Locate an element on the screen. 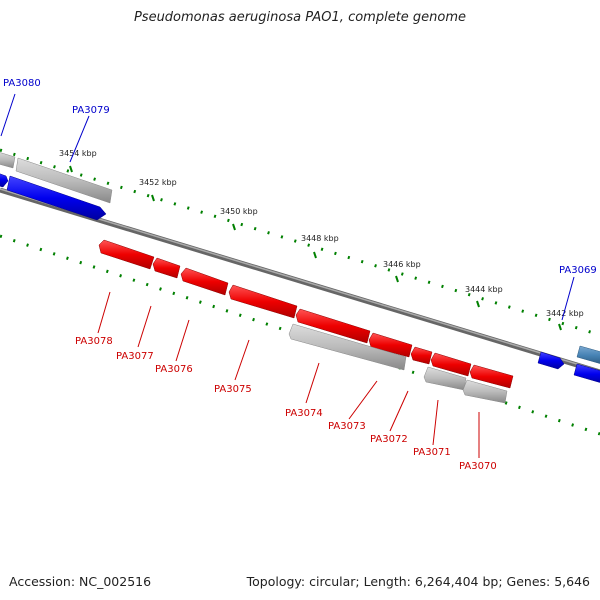 This screenshot has width=600, height=600. gene-arrow-pa3078 is located at coordinates (126, 254).